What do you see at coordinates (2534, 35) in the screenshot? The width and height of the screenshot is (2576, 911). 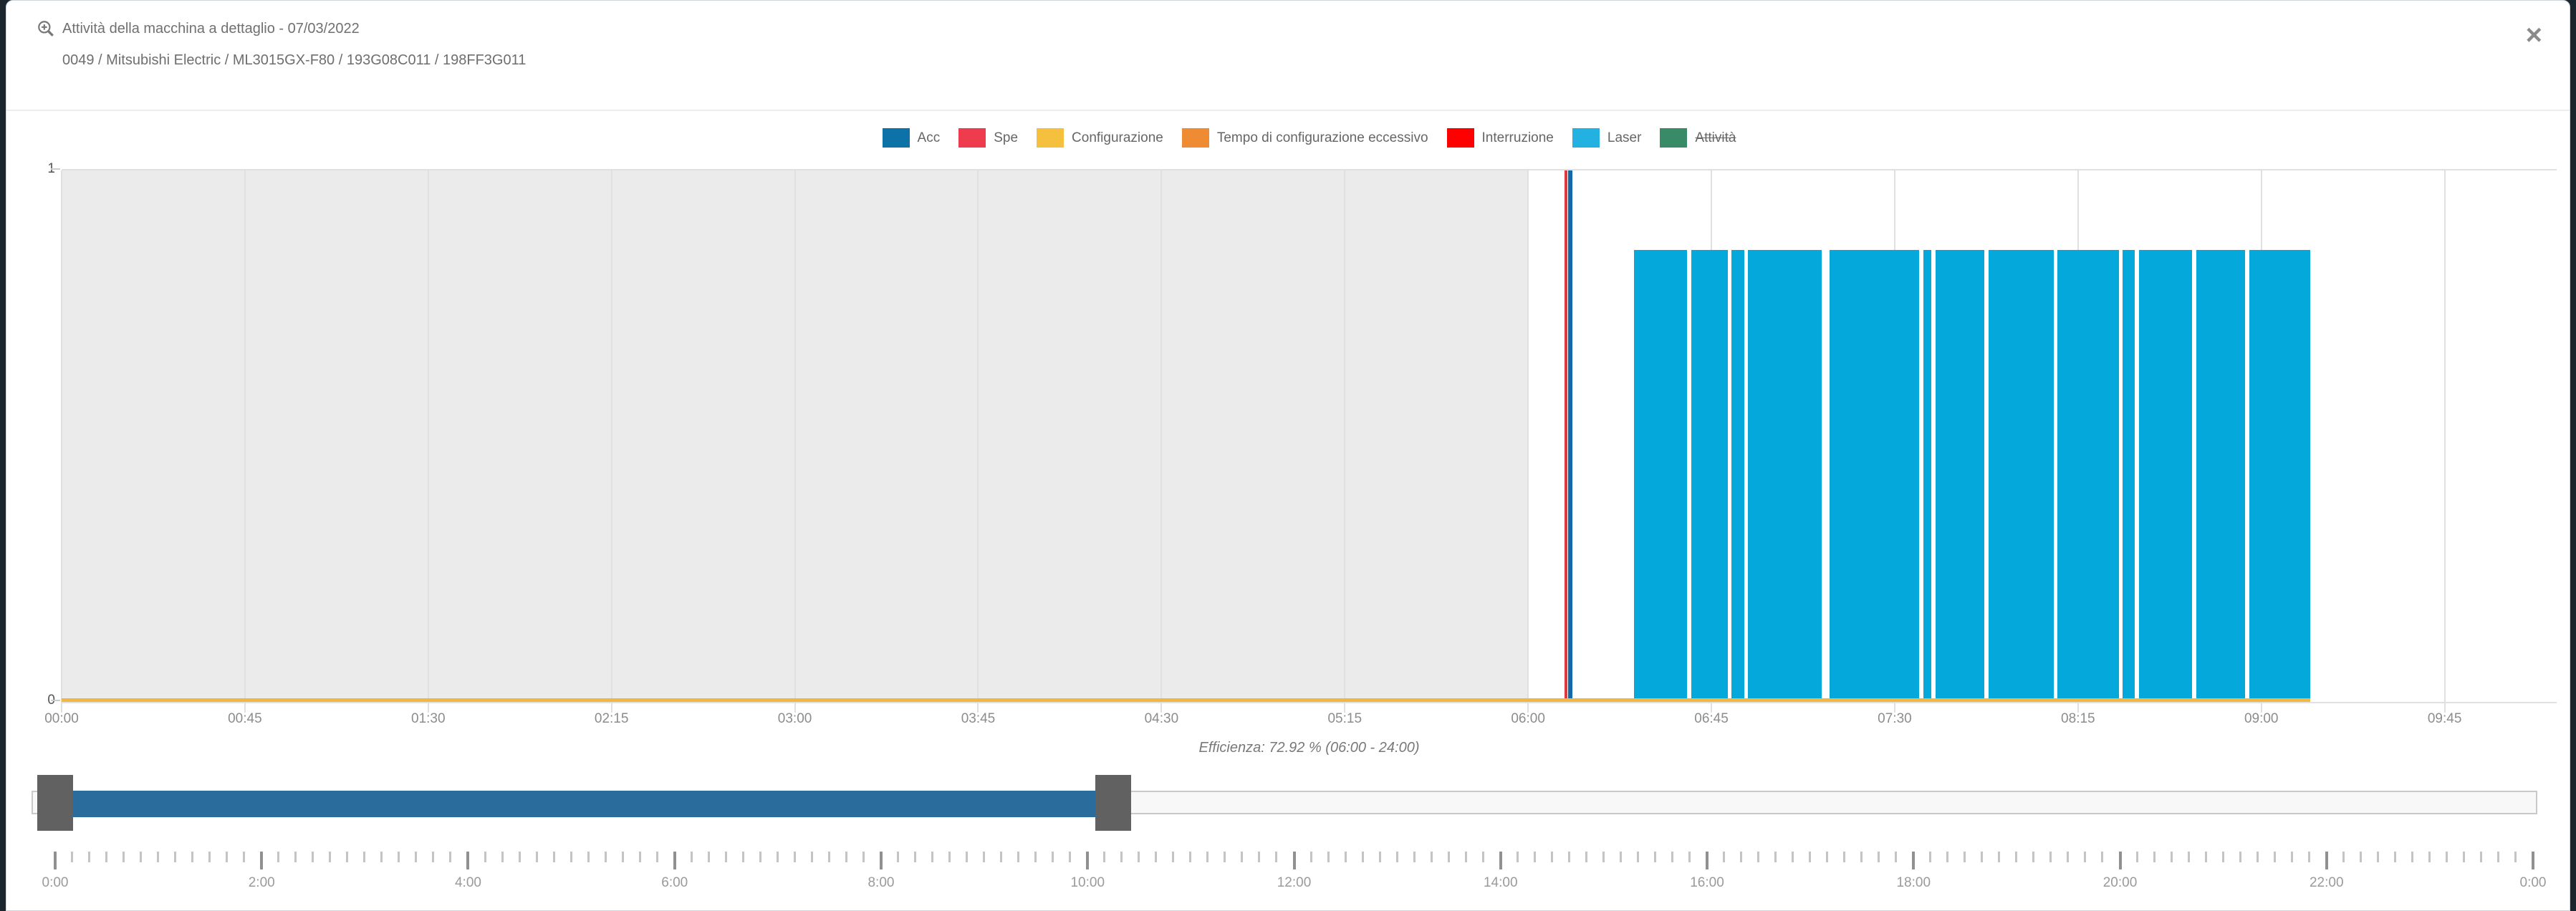 I see `close-icon: ×` at bounding box center [2534, 35].